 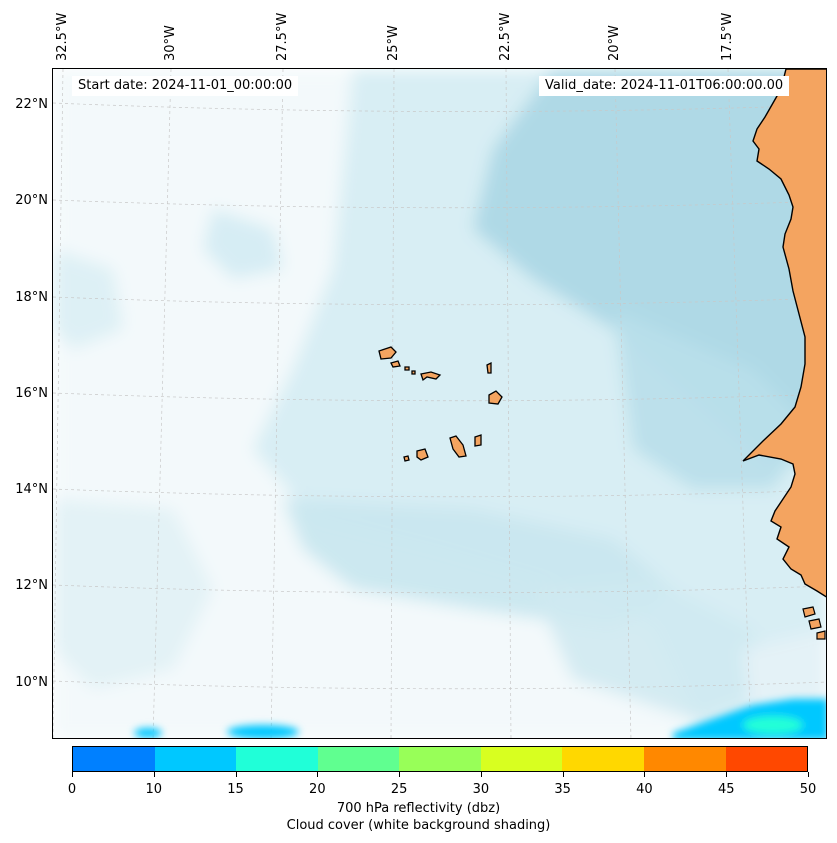 What do you see at coordinates (505, 36) in the screenshot?
I see `lon-label-22-5w: 22.5°W` at bounding box center [505, 36].